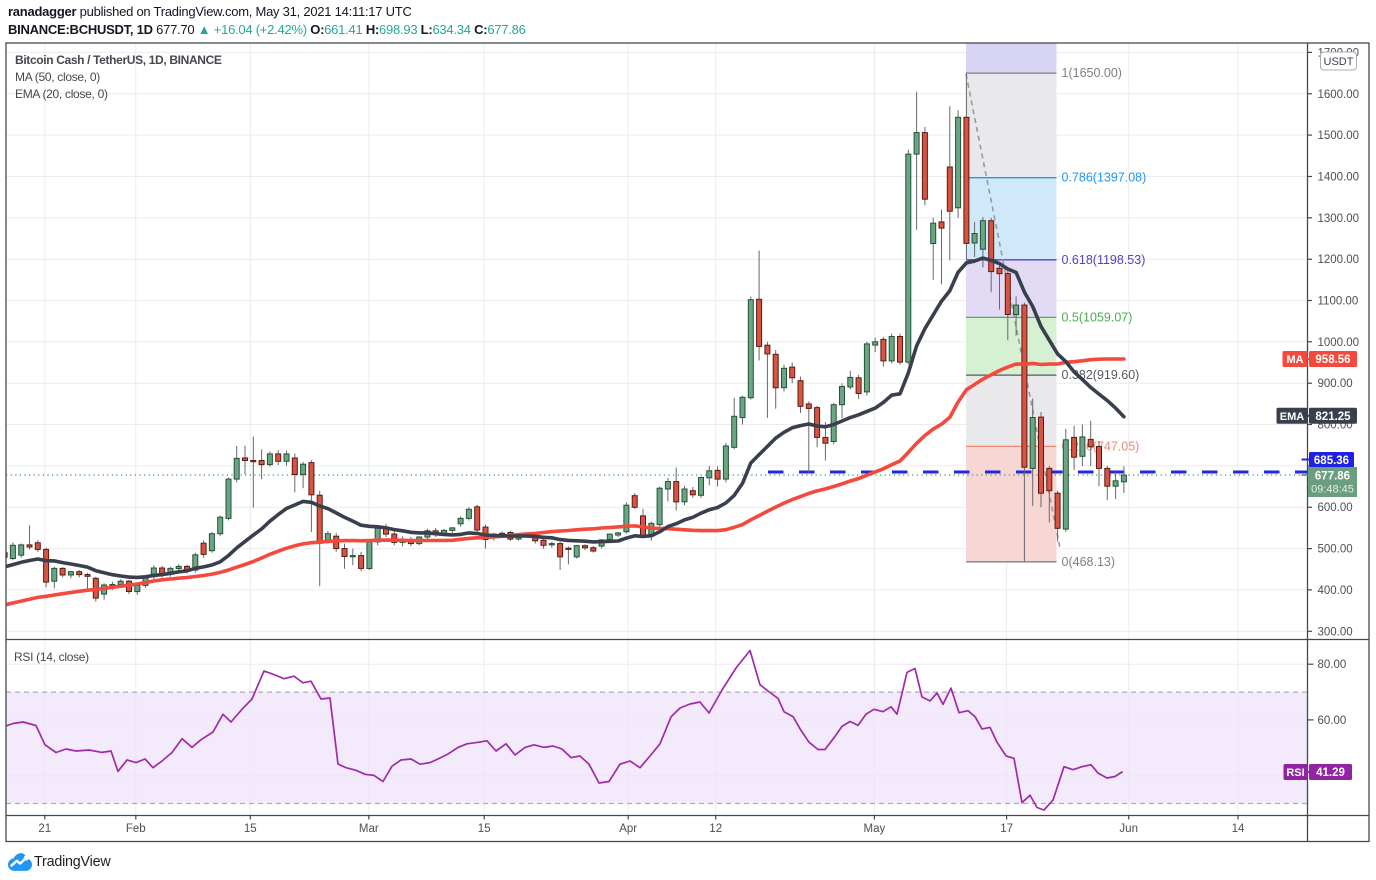 The height and width of the screenshot is (880, 1376). I want to click on svg-text: 1100.00, so click(1338, 302).